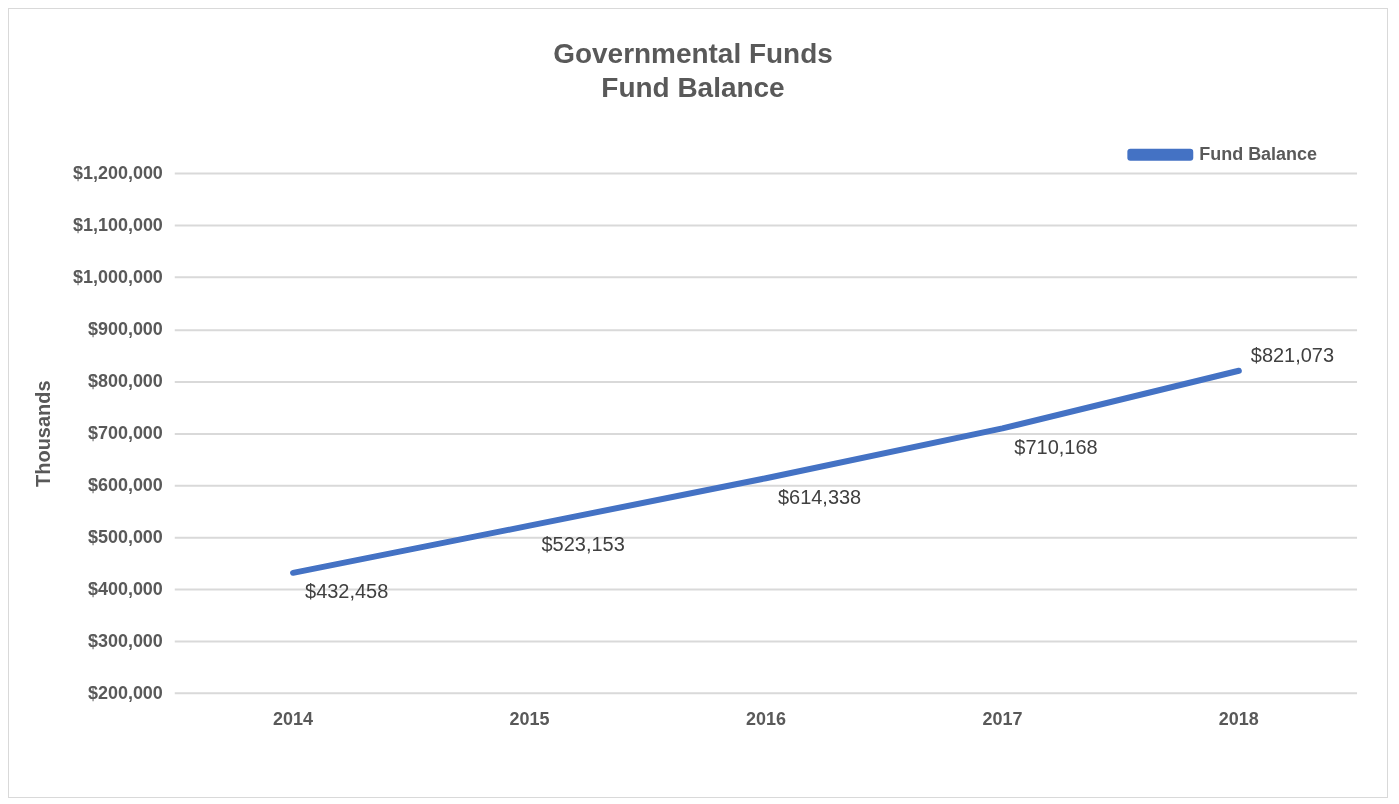  I want to click on y-tick-label: $700,000, so click(125, 432).